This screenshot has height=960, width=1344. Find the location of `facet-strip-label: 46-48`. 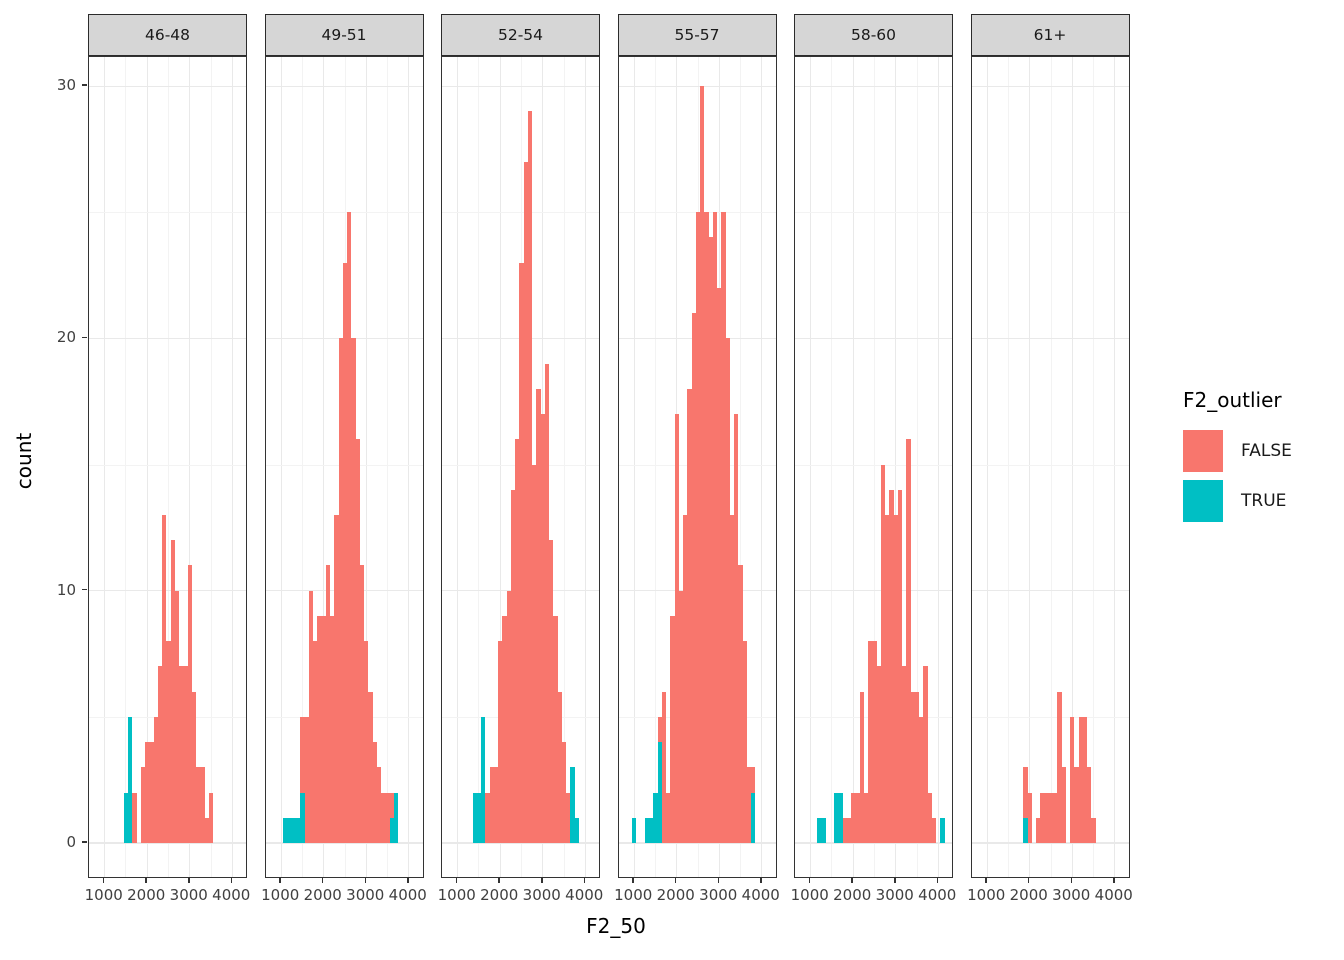

facet-strip-label: 46-48 is located at coordinates (167, 35).